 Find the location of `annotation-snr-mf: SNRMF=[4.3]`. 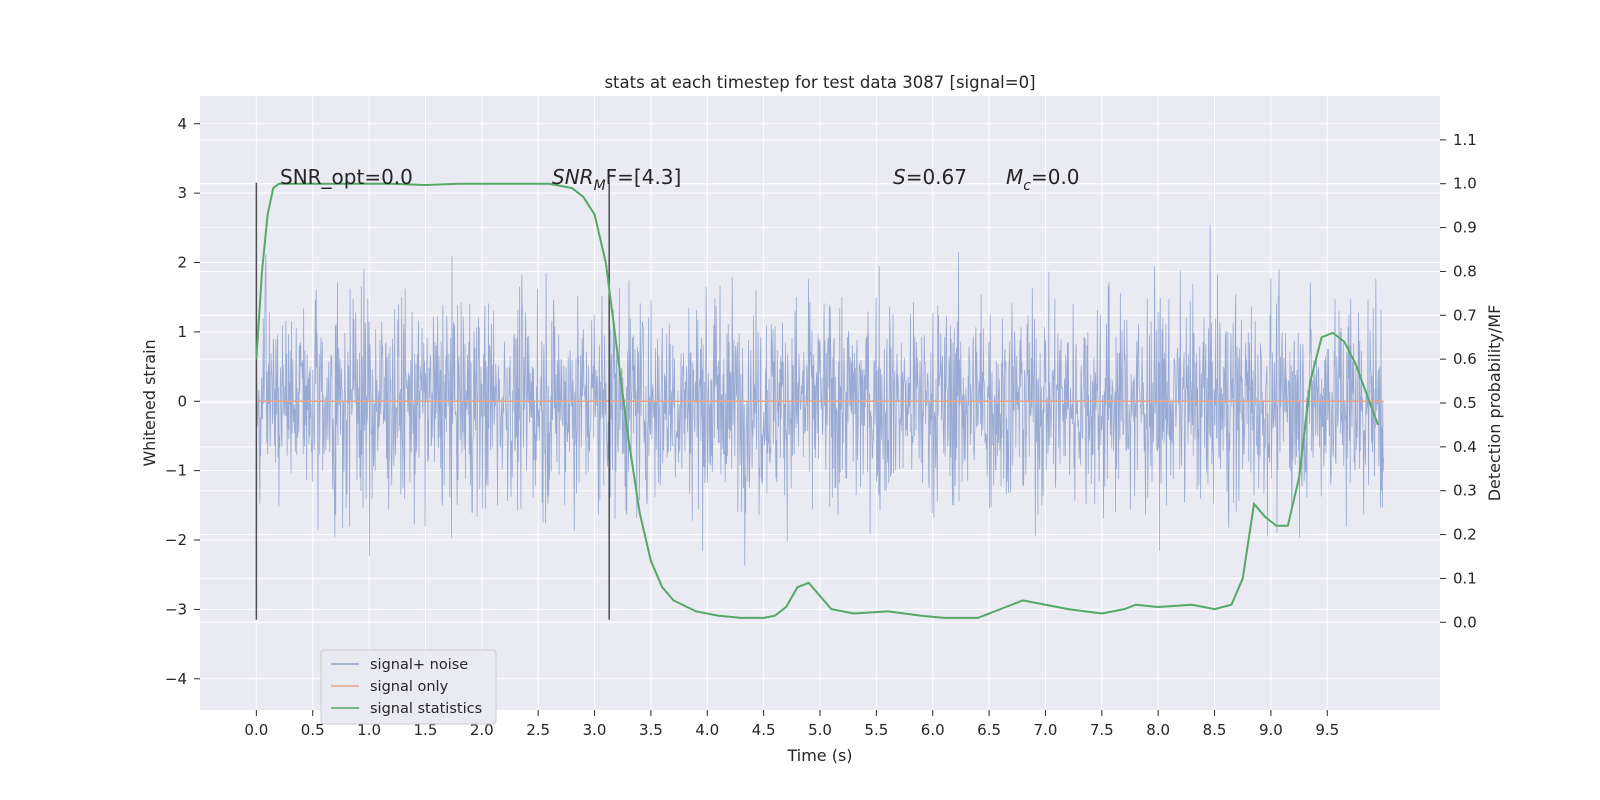

annotation-snr-mf: SNRMF=[4.3] is located at coordinates (616, 179).